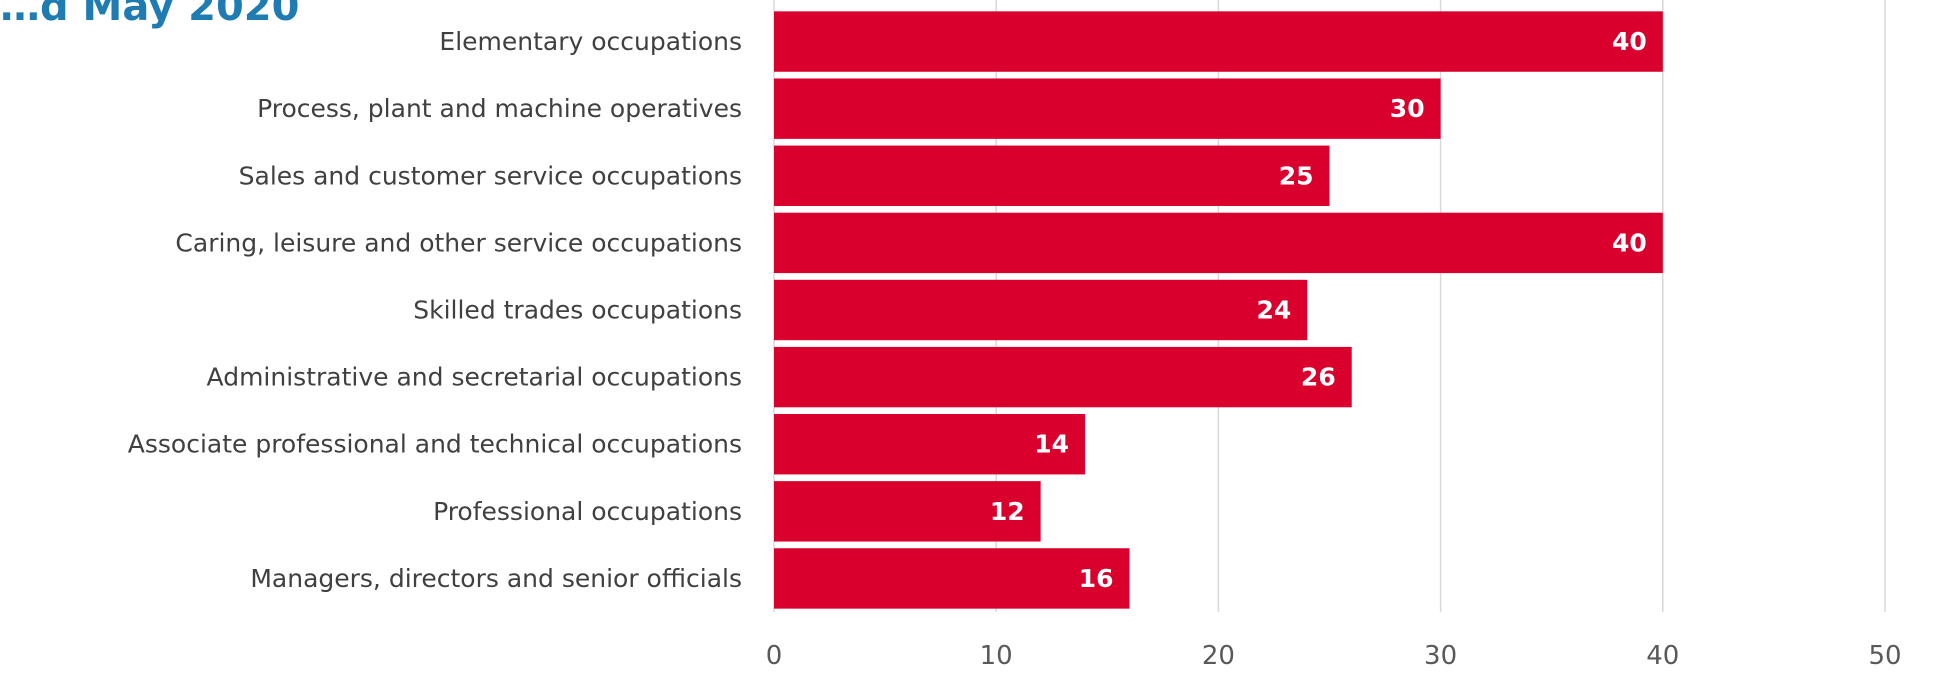  Describe the element at coordinates (1440, 656) in the screenshot. I see `x-tick-label: 30` at that location.